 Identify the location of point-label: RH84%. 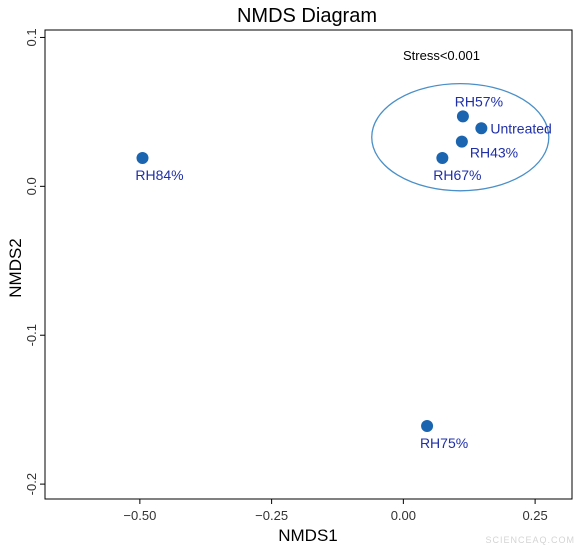
(159, 175).